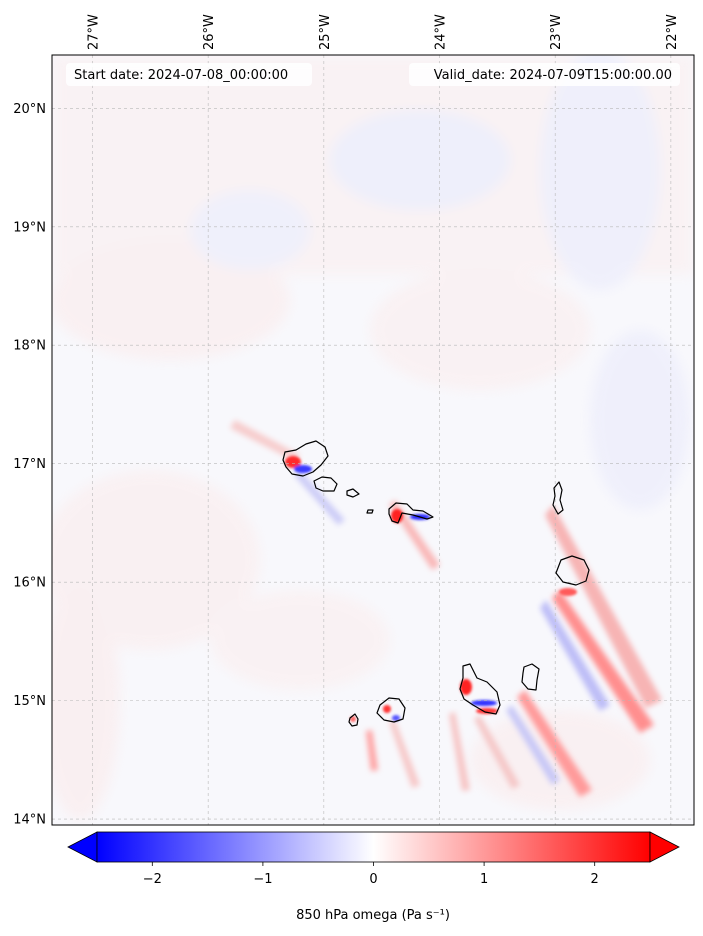  I want to click on colorbar-extend-high, so click(664, 847).